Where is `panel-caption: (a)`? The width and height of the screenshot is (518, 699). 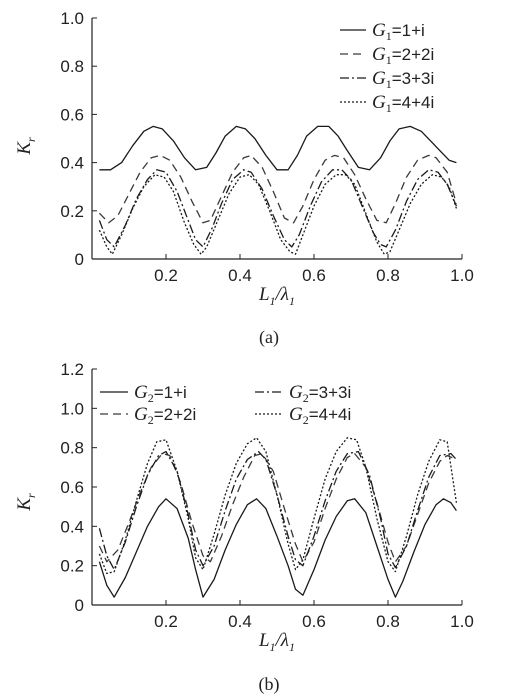
panel-caption: (a) is located at coordinates (269, 337).